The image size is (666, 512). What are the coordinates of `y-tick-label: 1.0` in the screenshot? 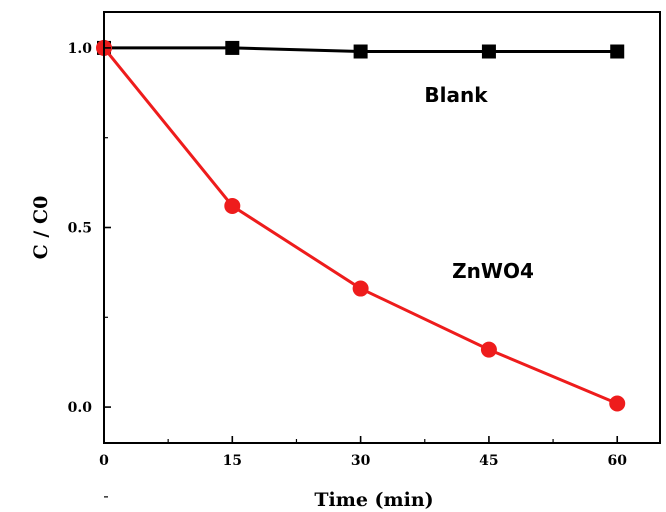 It's located at (80, 49).